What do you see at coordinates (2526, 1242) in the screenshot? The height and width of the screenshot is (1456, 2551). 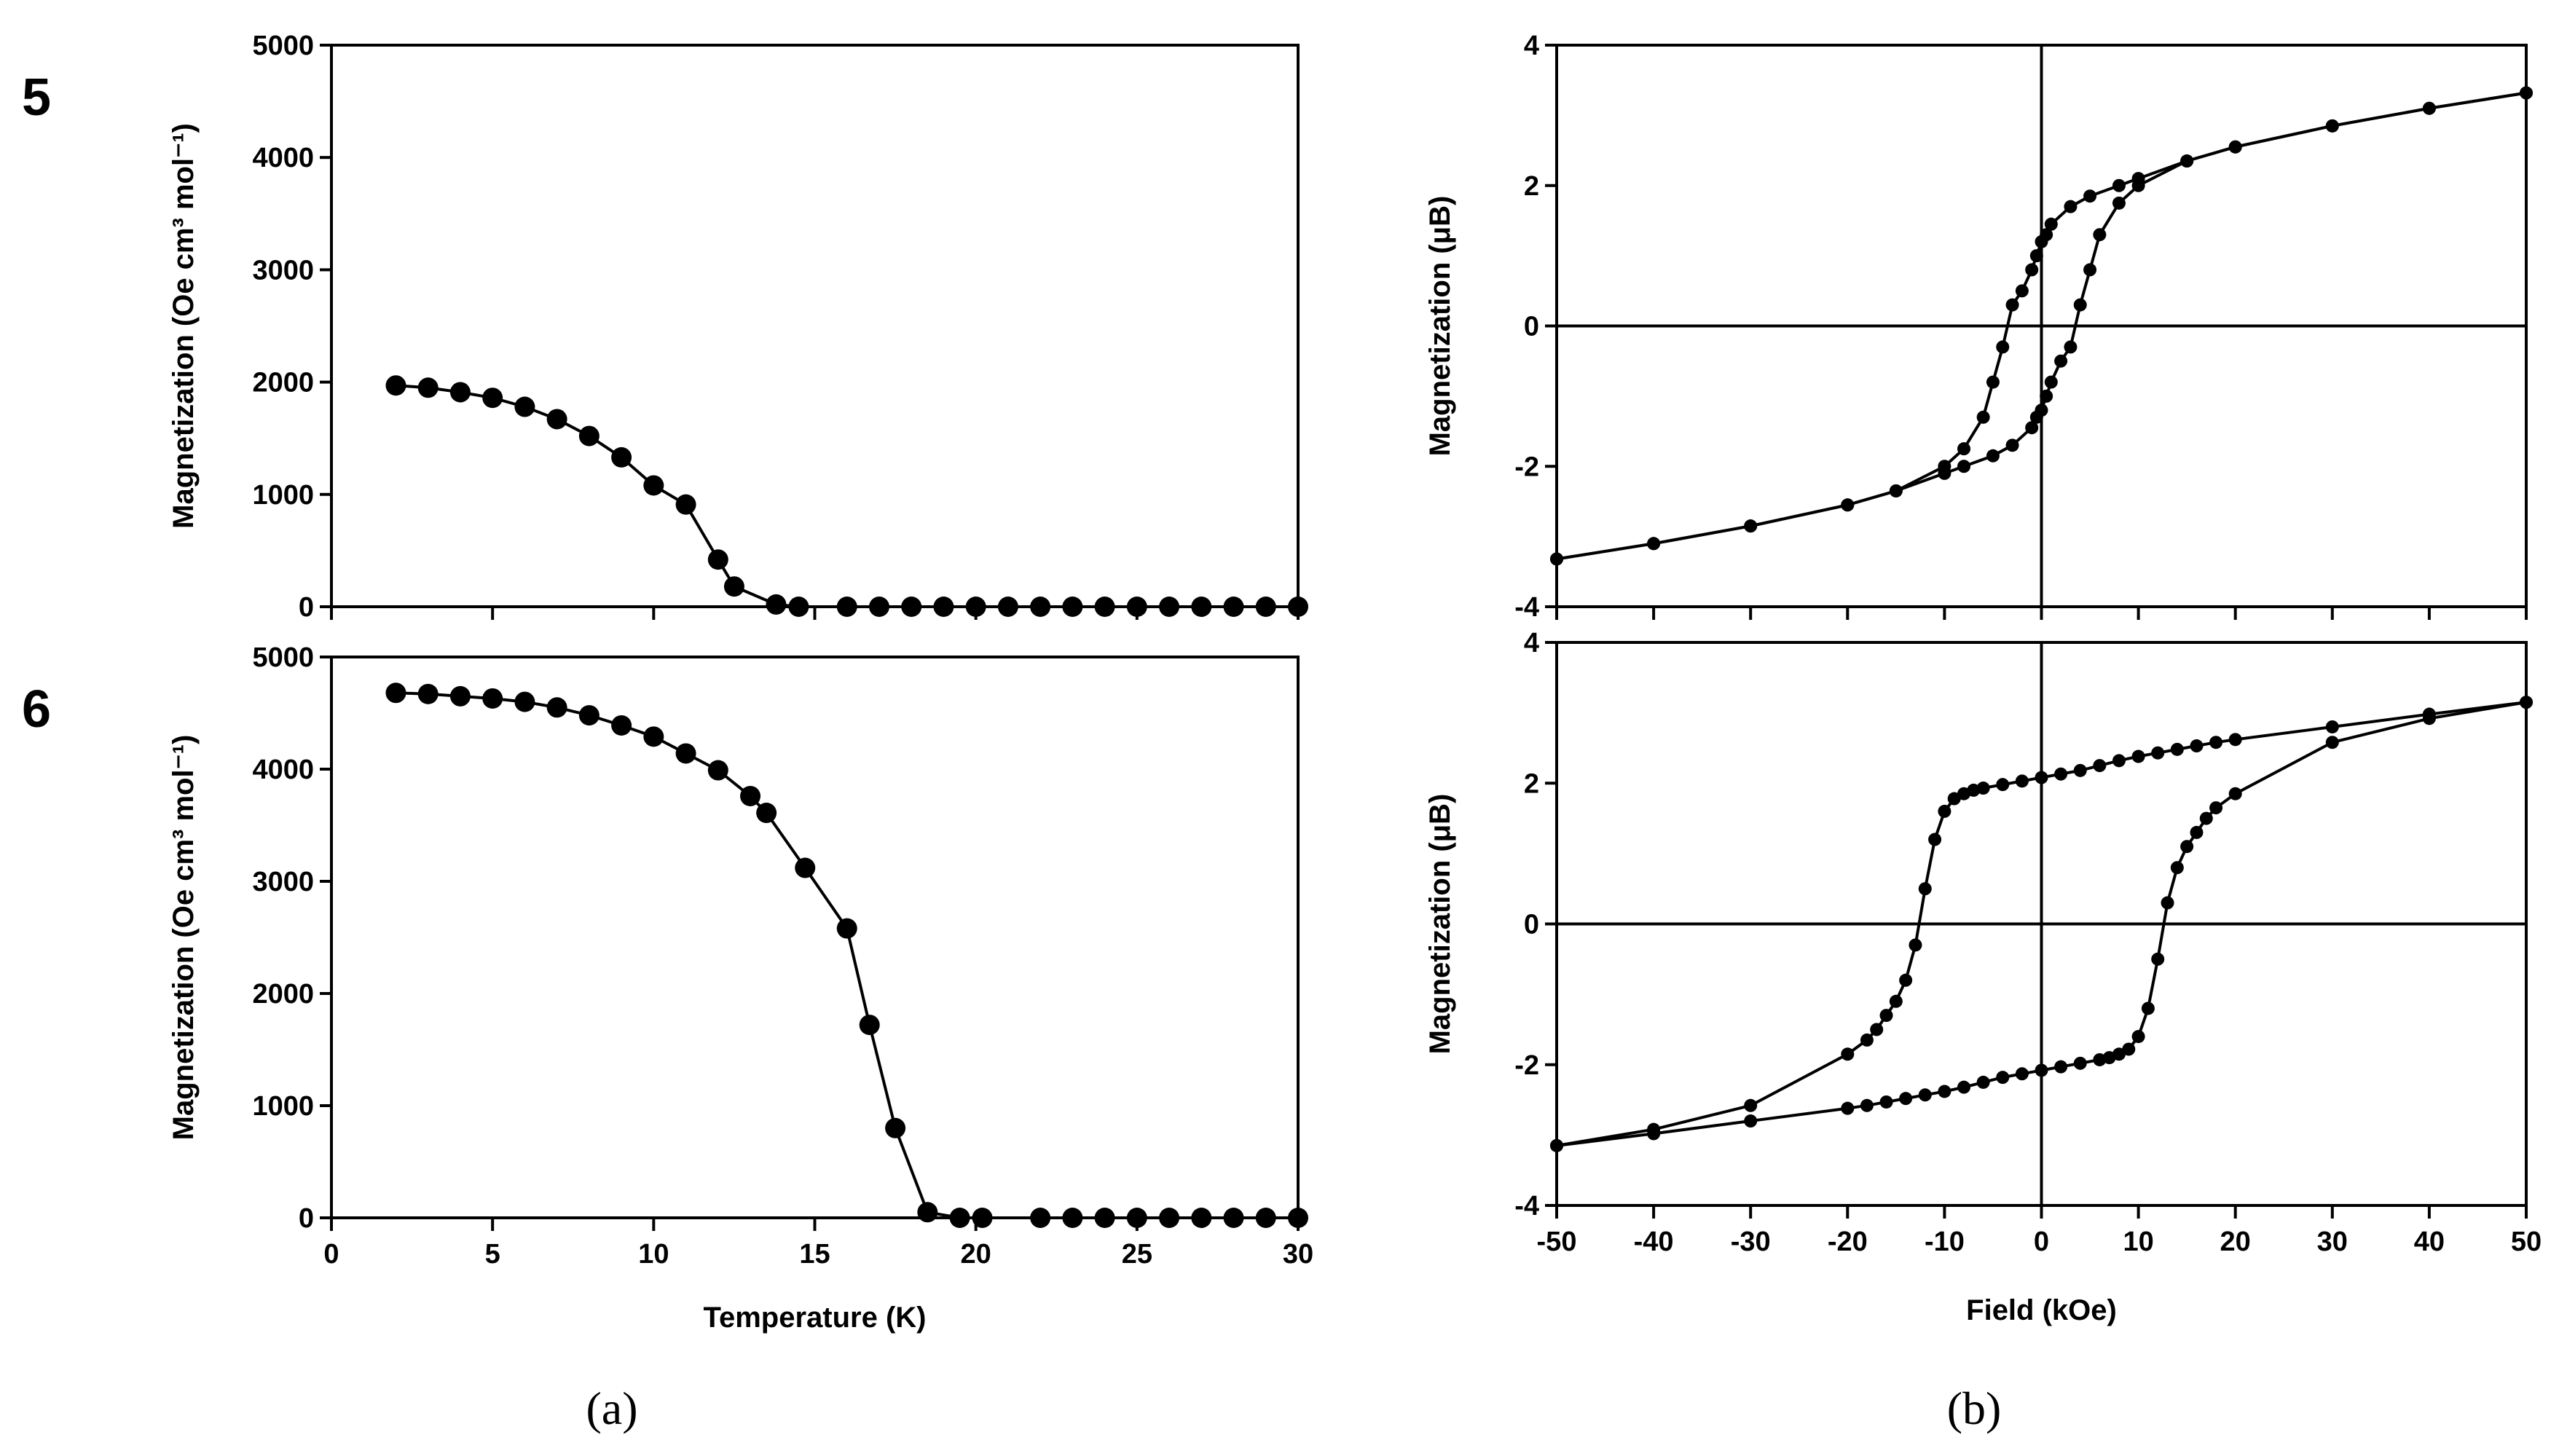 I see `x-tick-label: 50` at bounding box center [2526, 1242].